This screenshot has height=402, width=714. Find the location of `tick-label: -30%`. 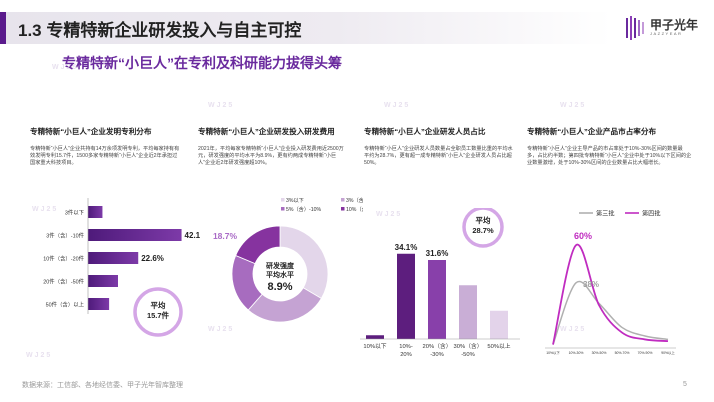

tick-label: -30% is located at coordinates (437, 355).